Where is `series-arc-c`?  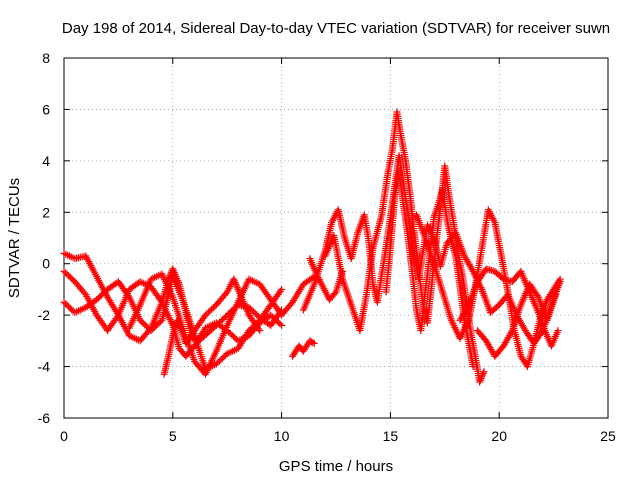 series-arc-c is located at coordinates (173, 323).